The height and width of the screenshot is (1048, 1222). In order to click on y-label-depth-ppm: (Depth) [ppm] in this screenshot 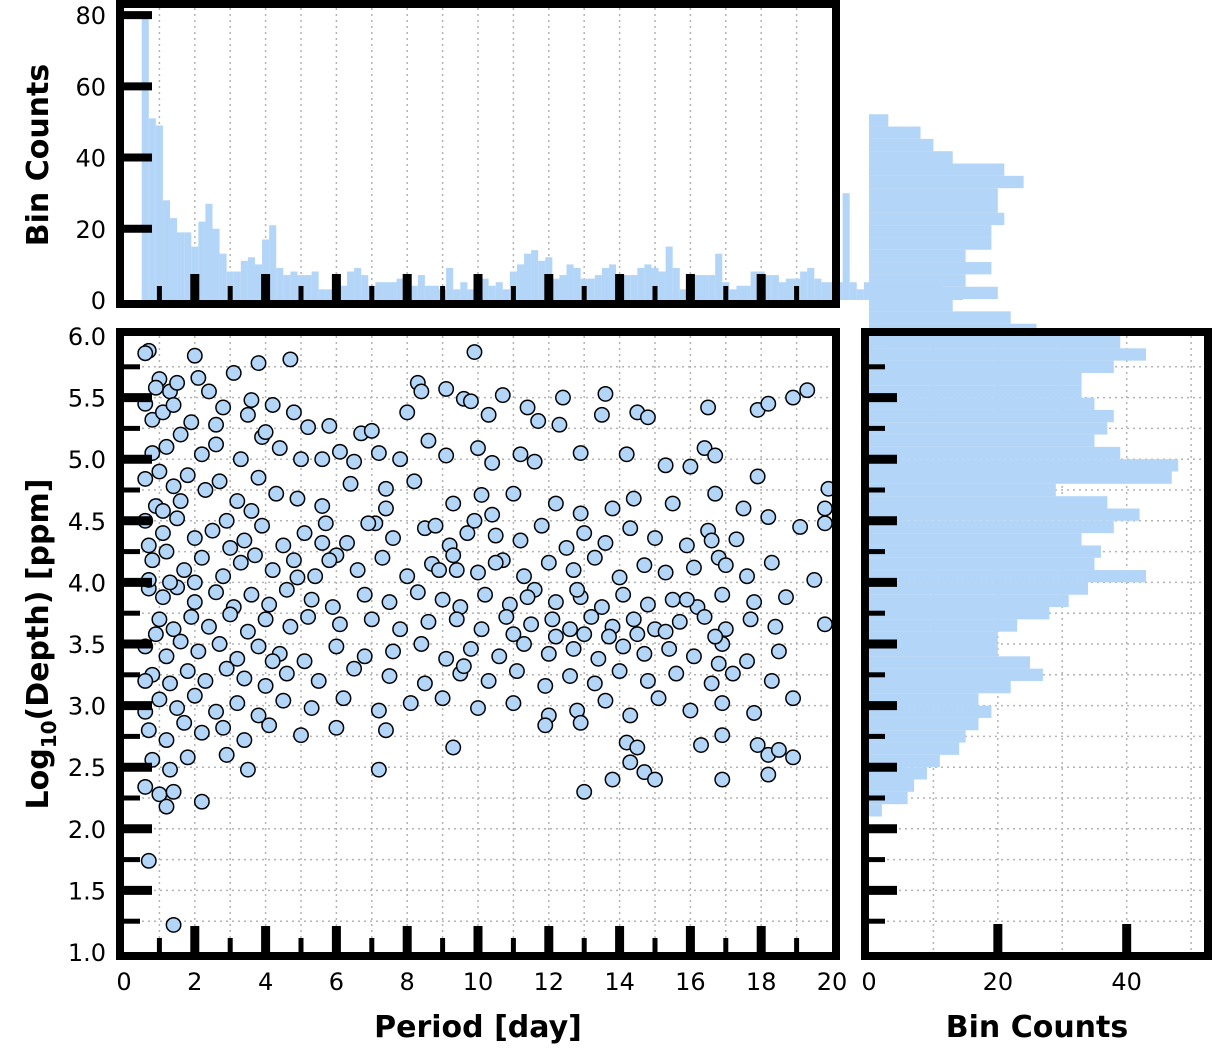, I will do `click(38, 600)`.